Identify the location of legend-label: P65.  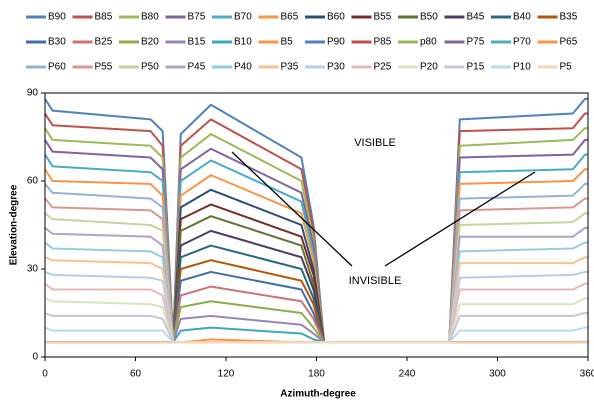
(569, 42).